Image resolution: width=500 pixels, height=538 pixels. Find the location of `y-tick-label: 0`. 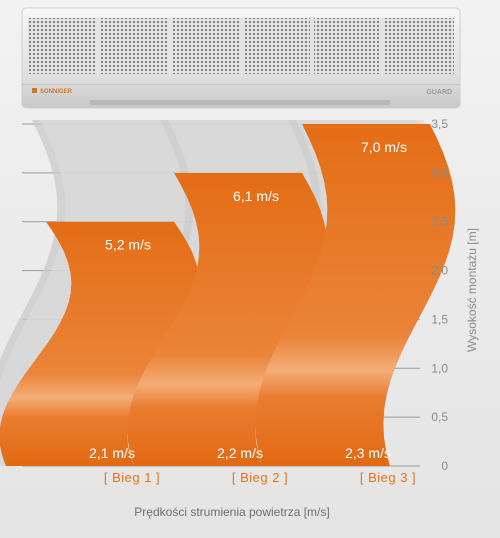

y-tick-label: 0 is located at coordinates (444, 466).